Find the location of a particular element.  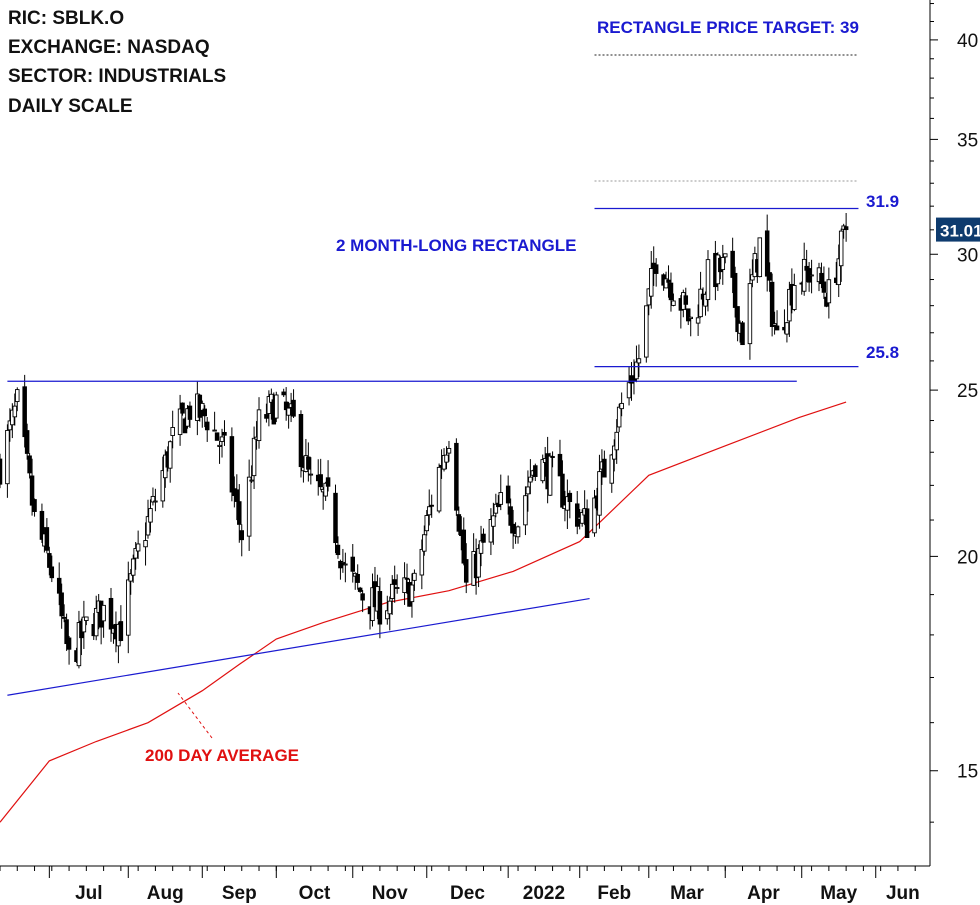

x-tick-label: Jul is located at coordinates (88, 893).